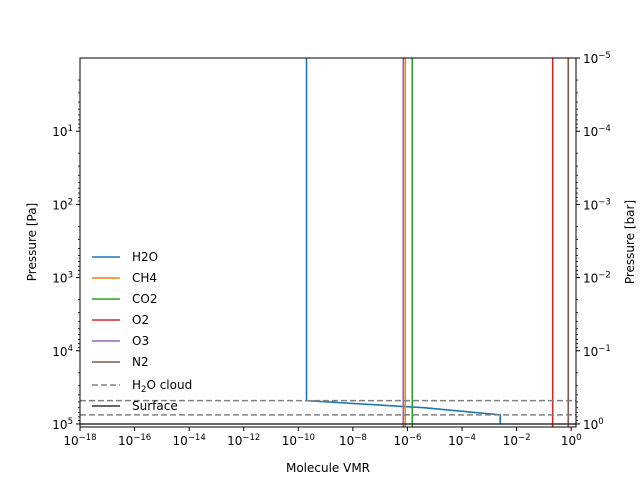 Image resolution: width=640 pixels, height=480 pixels. What do you see at coordinates (140, 362) in the screenshot?
I see `legend-label: N2` at bounding box center [140, 362].